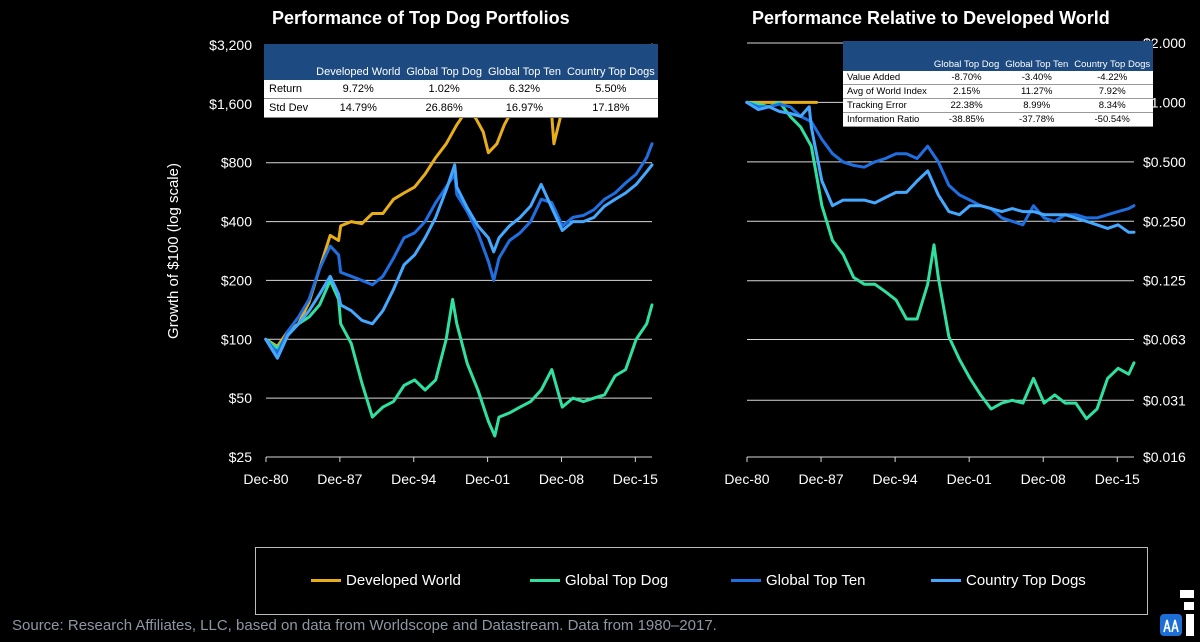 The width and height of the screenshot is (1200, 642). Describe the element at coordinates (358, 62) in the screenshot. I see `table-header-cell: Developed World` at that location.